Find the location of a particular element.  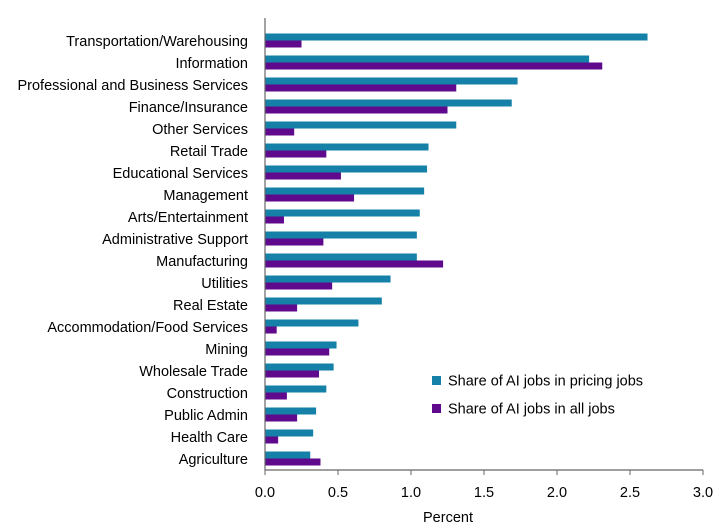

category-label: Wholesale Trade is located at coordinates (193, 372).